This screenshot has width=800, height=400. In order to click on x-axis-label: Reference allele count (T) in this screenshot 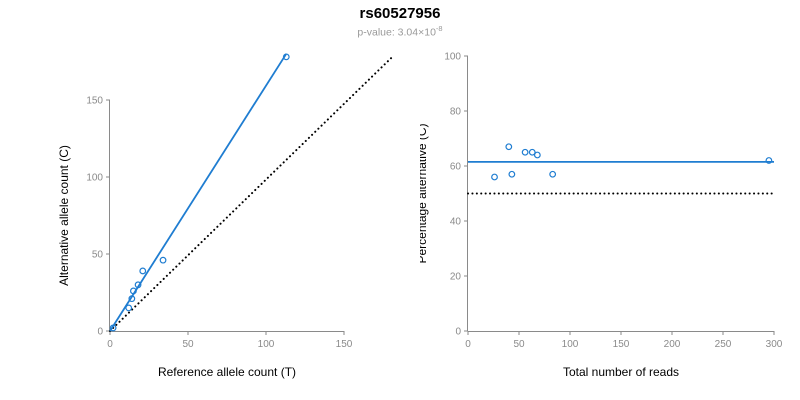, I will do `click(227, 372)`.